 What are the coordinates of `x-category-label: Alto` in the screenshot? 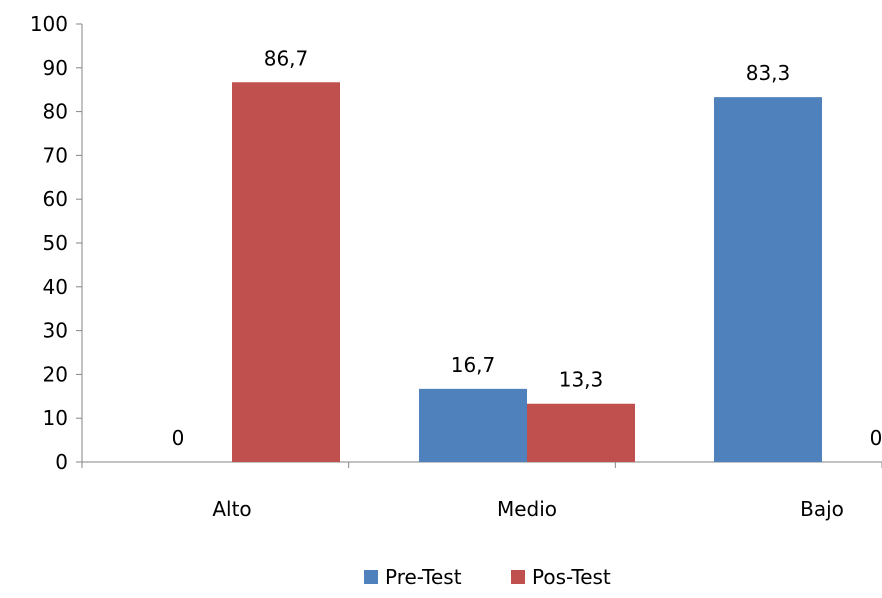 It's located at (231, 509).